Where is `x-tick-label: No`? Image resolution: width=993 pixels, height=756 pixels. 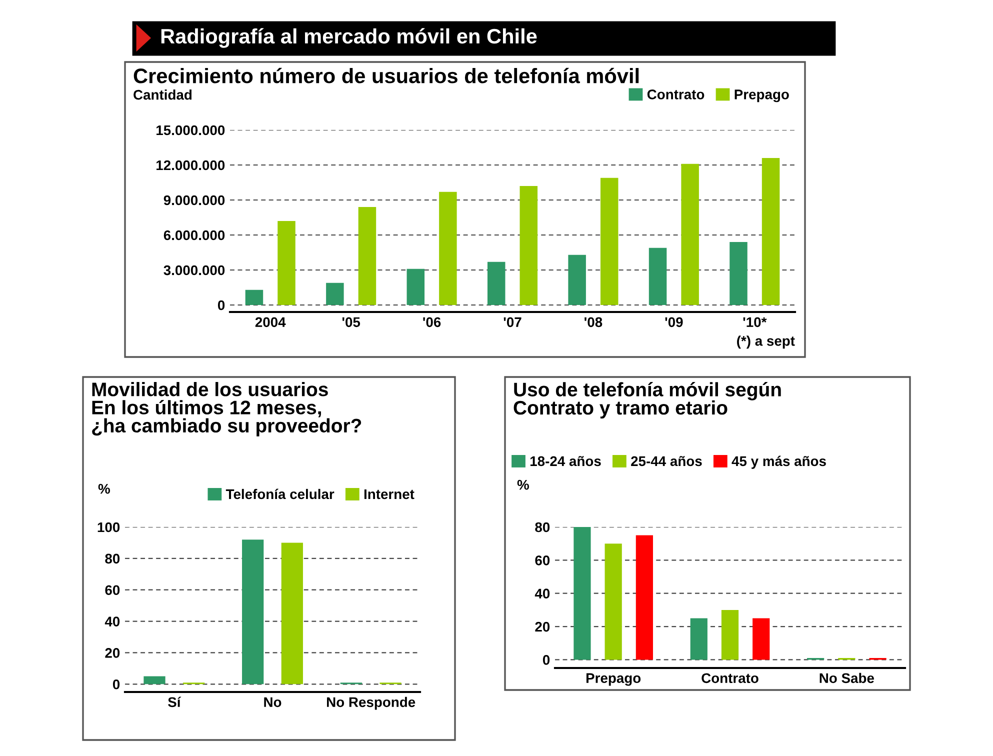 x-tick-label: No is located at coordinates (273, 702).